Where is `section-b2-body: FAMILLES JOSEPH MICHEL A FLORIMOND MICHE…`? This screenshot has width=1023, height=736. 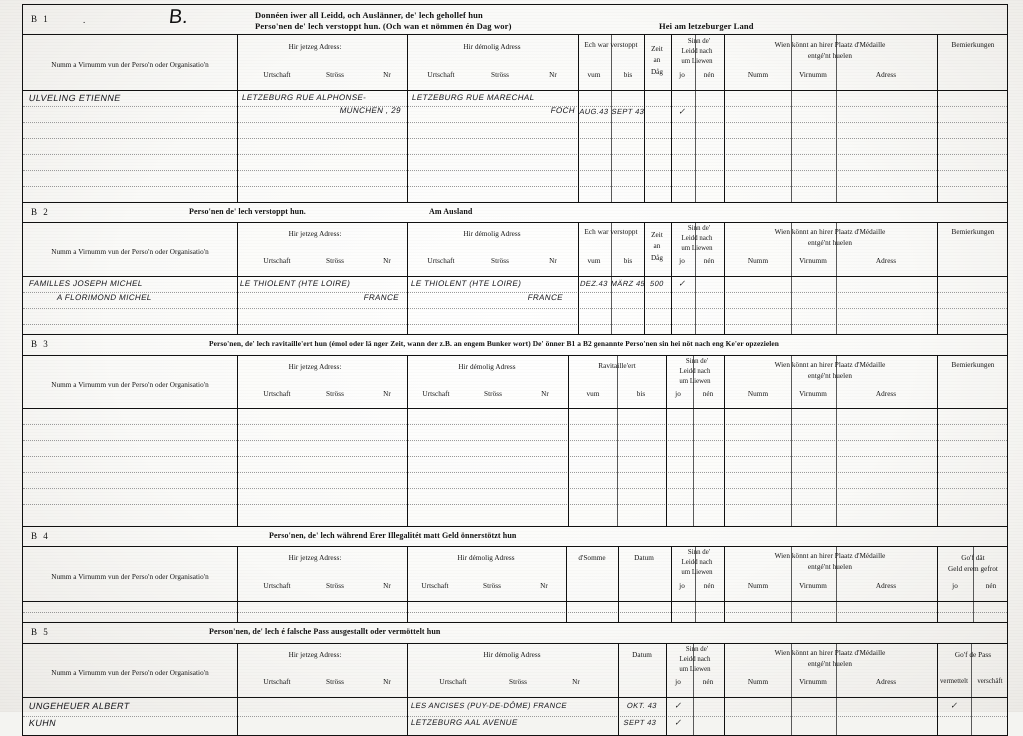 section-b2-body: FAMILLES JOSEPH MICHEL A FLORIMOND MICHE… is located at coordinates (515, 305).